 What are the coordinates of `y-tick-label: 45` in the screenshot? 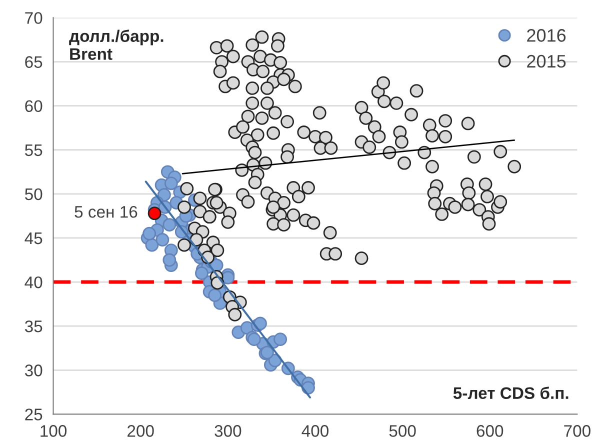 It's located at (33, 238).